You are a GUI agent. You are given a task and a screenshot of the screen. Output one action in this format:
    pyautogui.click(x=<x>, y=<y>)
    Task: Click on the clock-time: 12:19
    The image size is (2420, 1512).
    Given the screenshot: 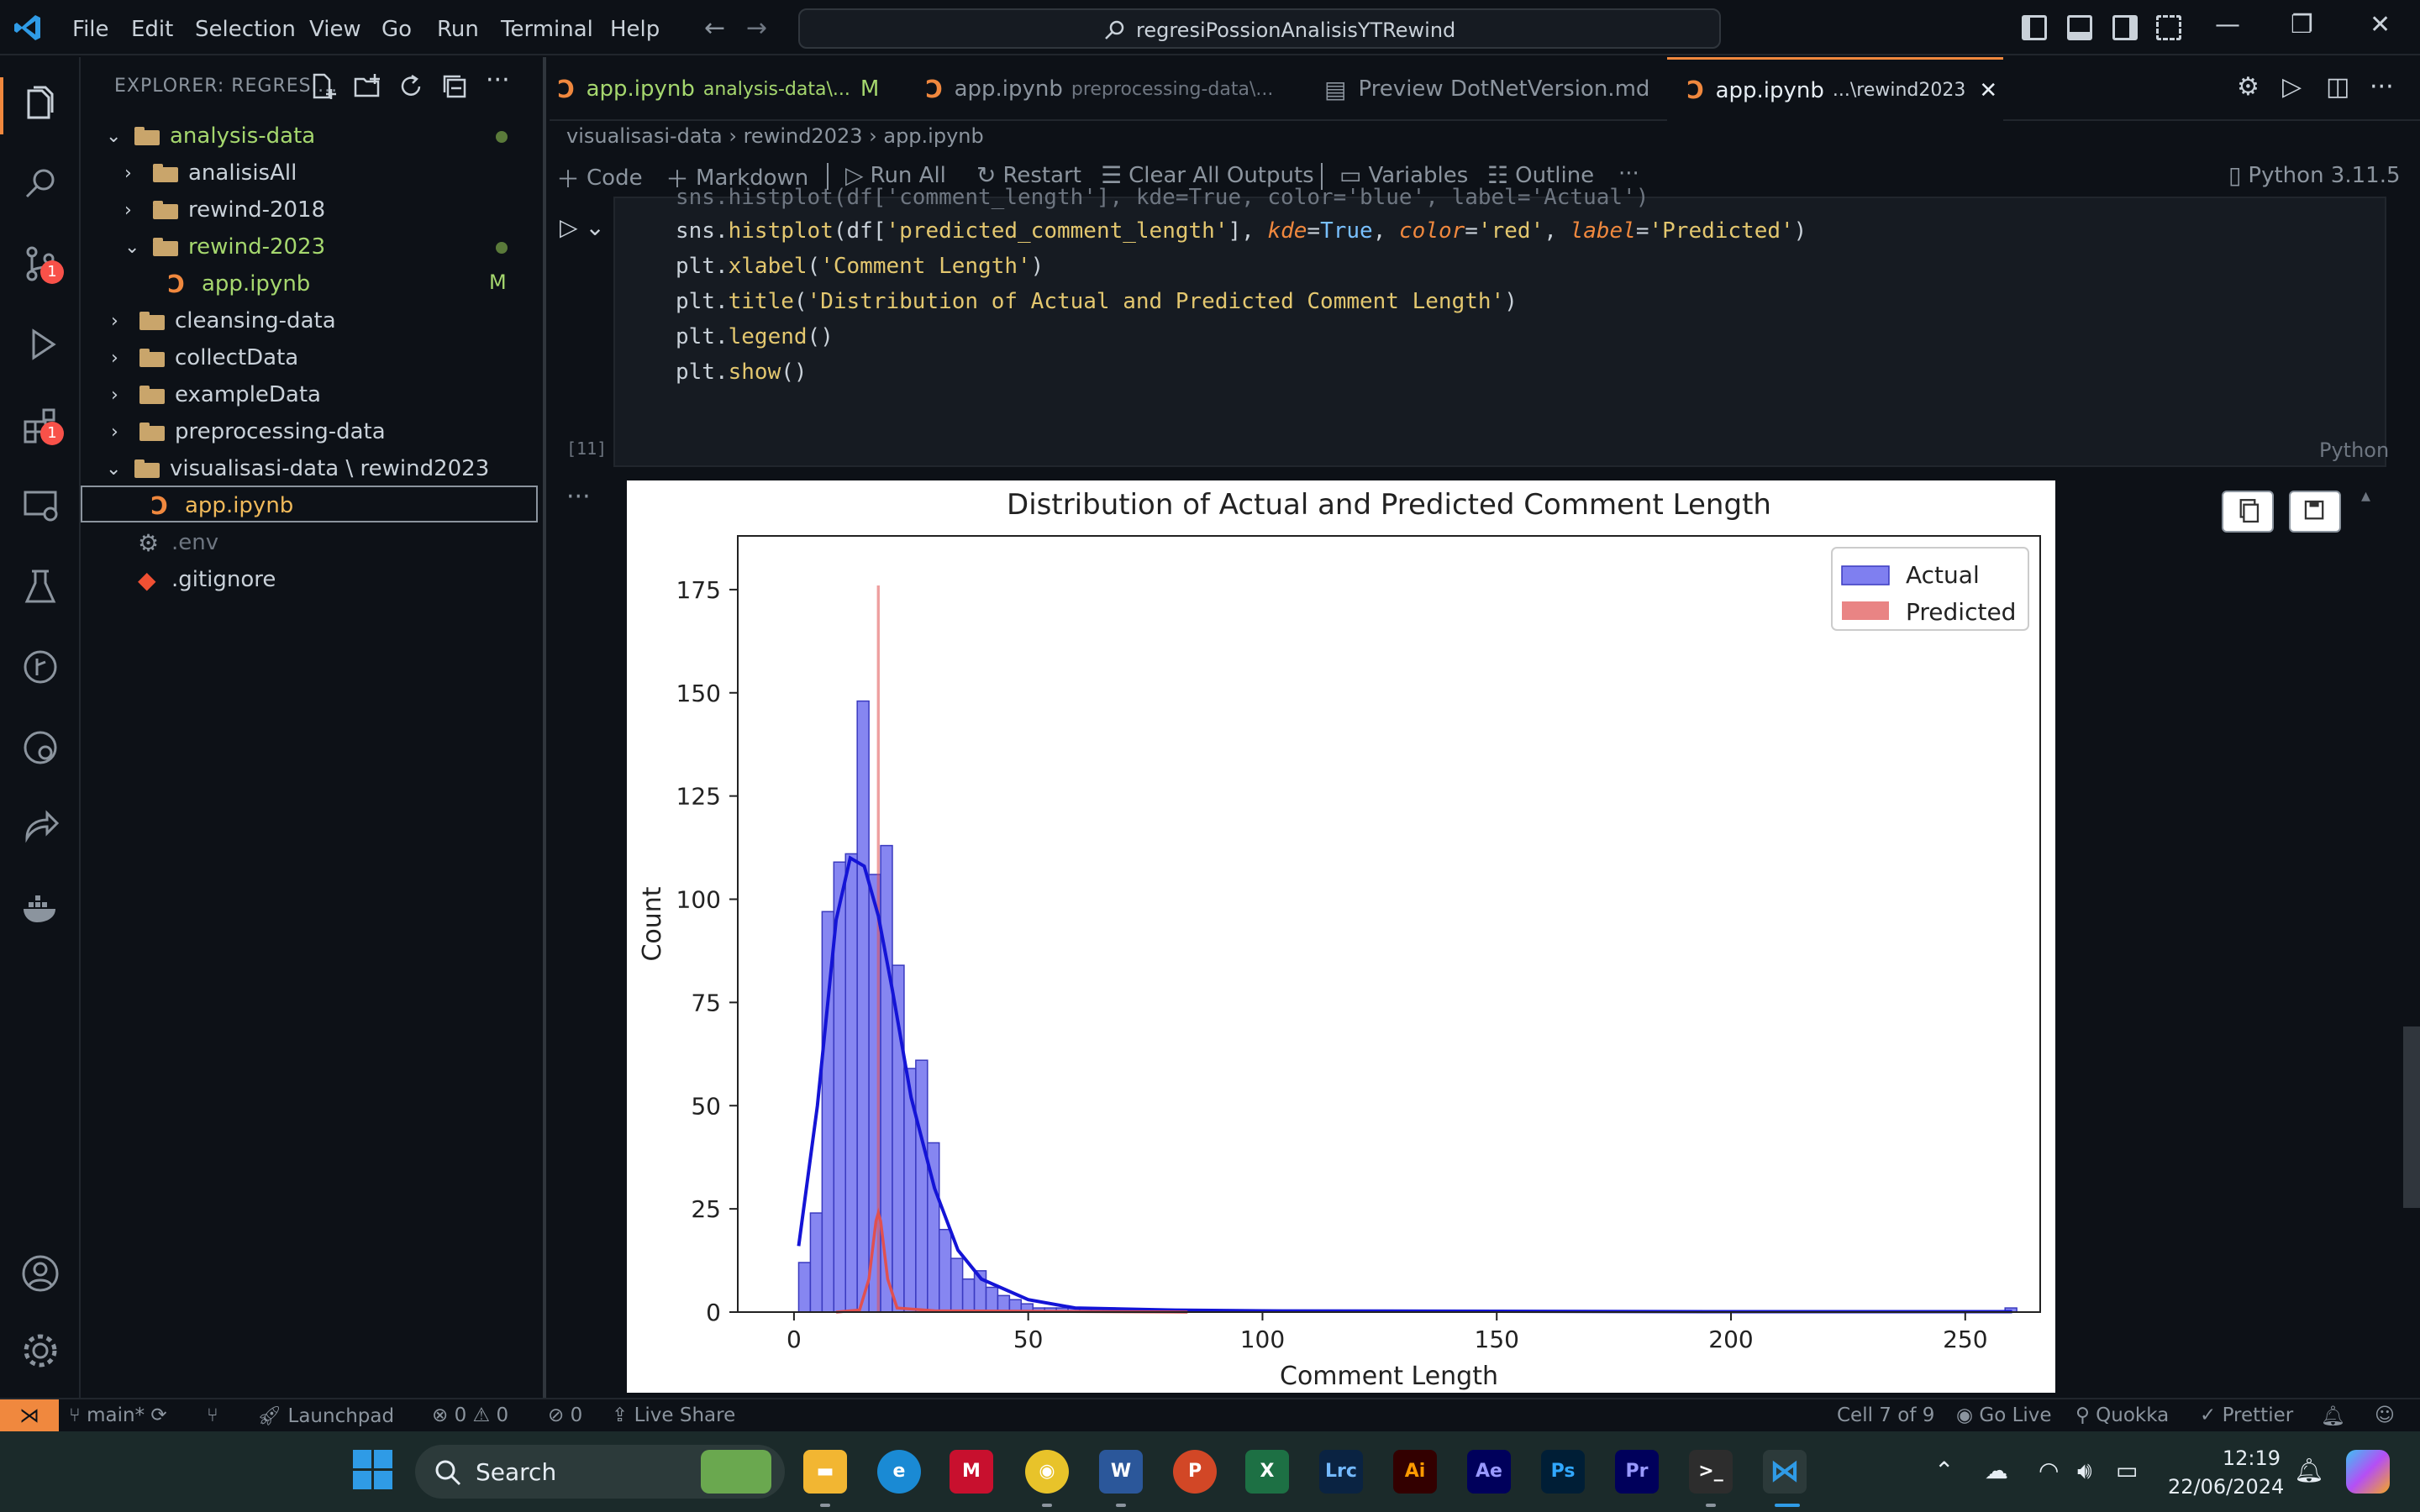 What is the action you would take?
    pyautogui.click(x=2251, y=1458)
    